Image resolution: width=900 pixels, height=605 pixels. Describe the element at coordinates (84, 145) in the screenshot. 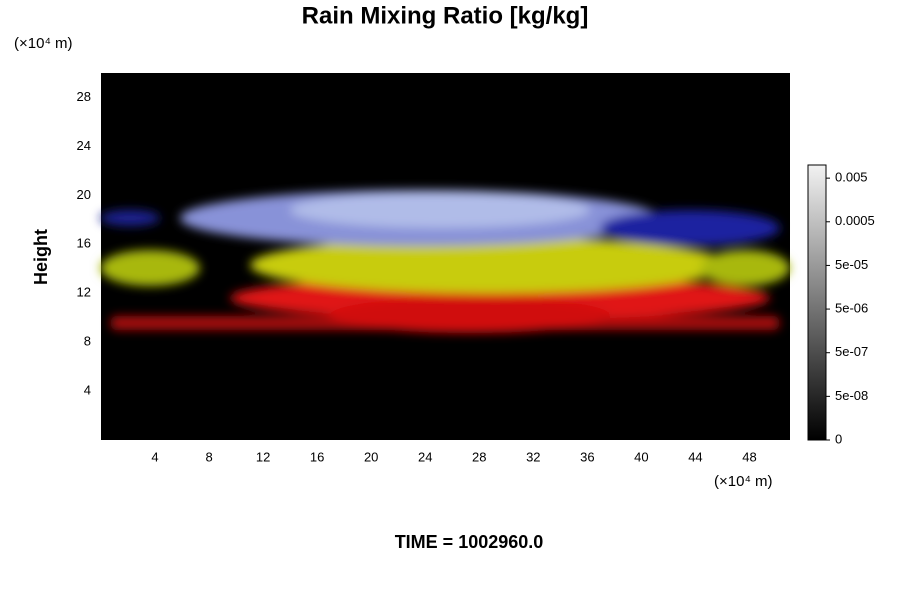

I see `y-tick-label: 24` at that location.